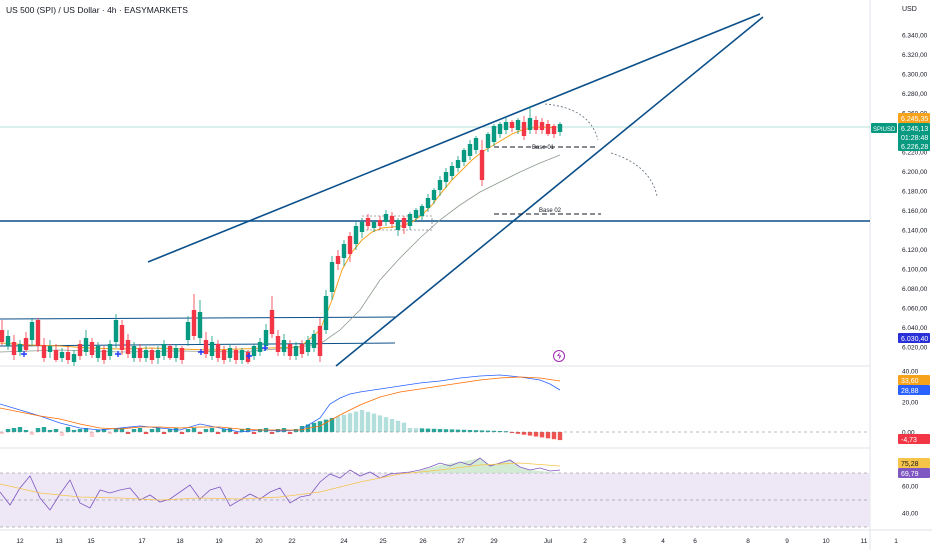 The height and width of the screenshot is (550, 932). I want to click on time-tick-label: 25, so click(383, 541).